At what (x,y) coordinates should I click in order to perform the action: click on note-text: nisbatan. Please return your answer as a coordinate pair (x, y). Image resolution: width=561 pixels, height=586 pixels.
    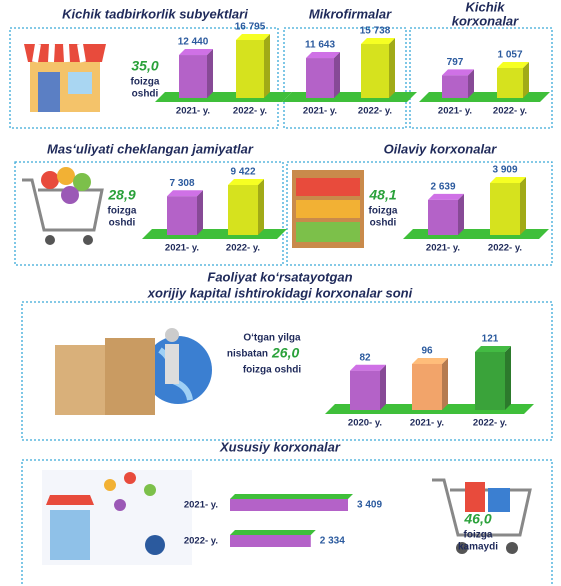
    Looking at the image, I should click on (247, 354).